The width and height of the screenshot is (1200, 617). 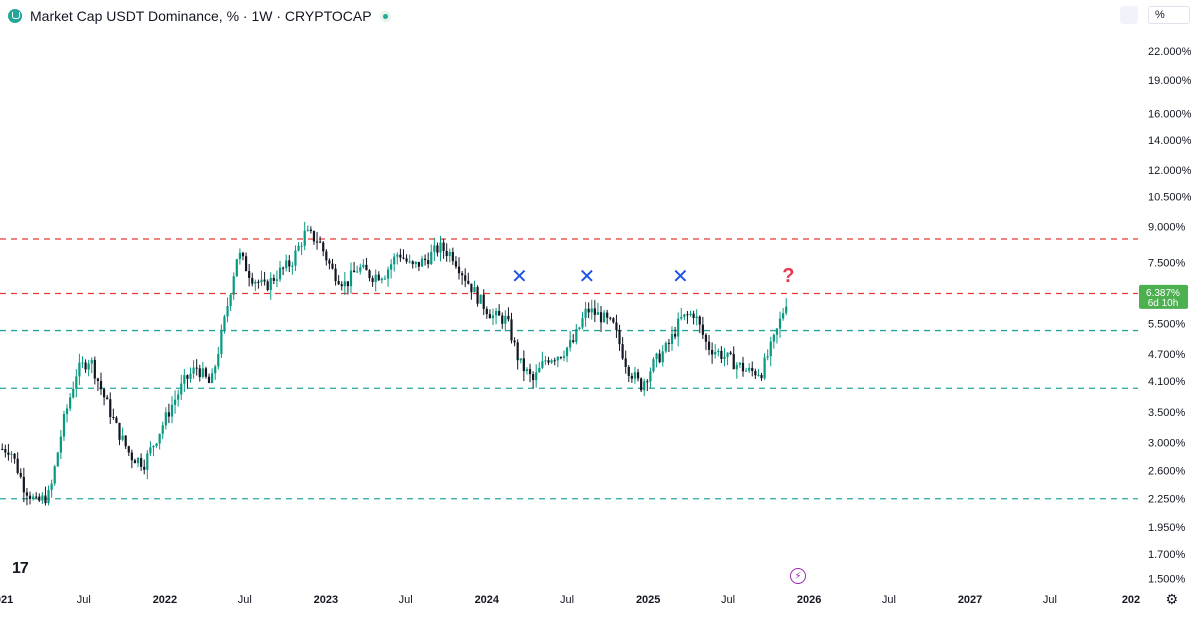 What do you see at coordinates (1167, 324) in the screenshot?
I see `y-tick-label: 5.500%` at bounding box center [1167, 324].